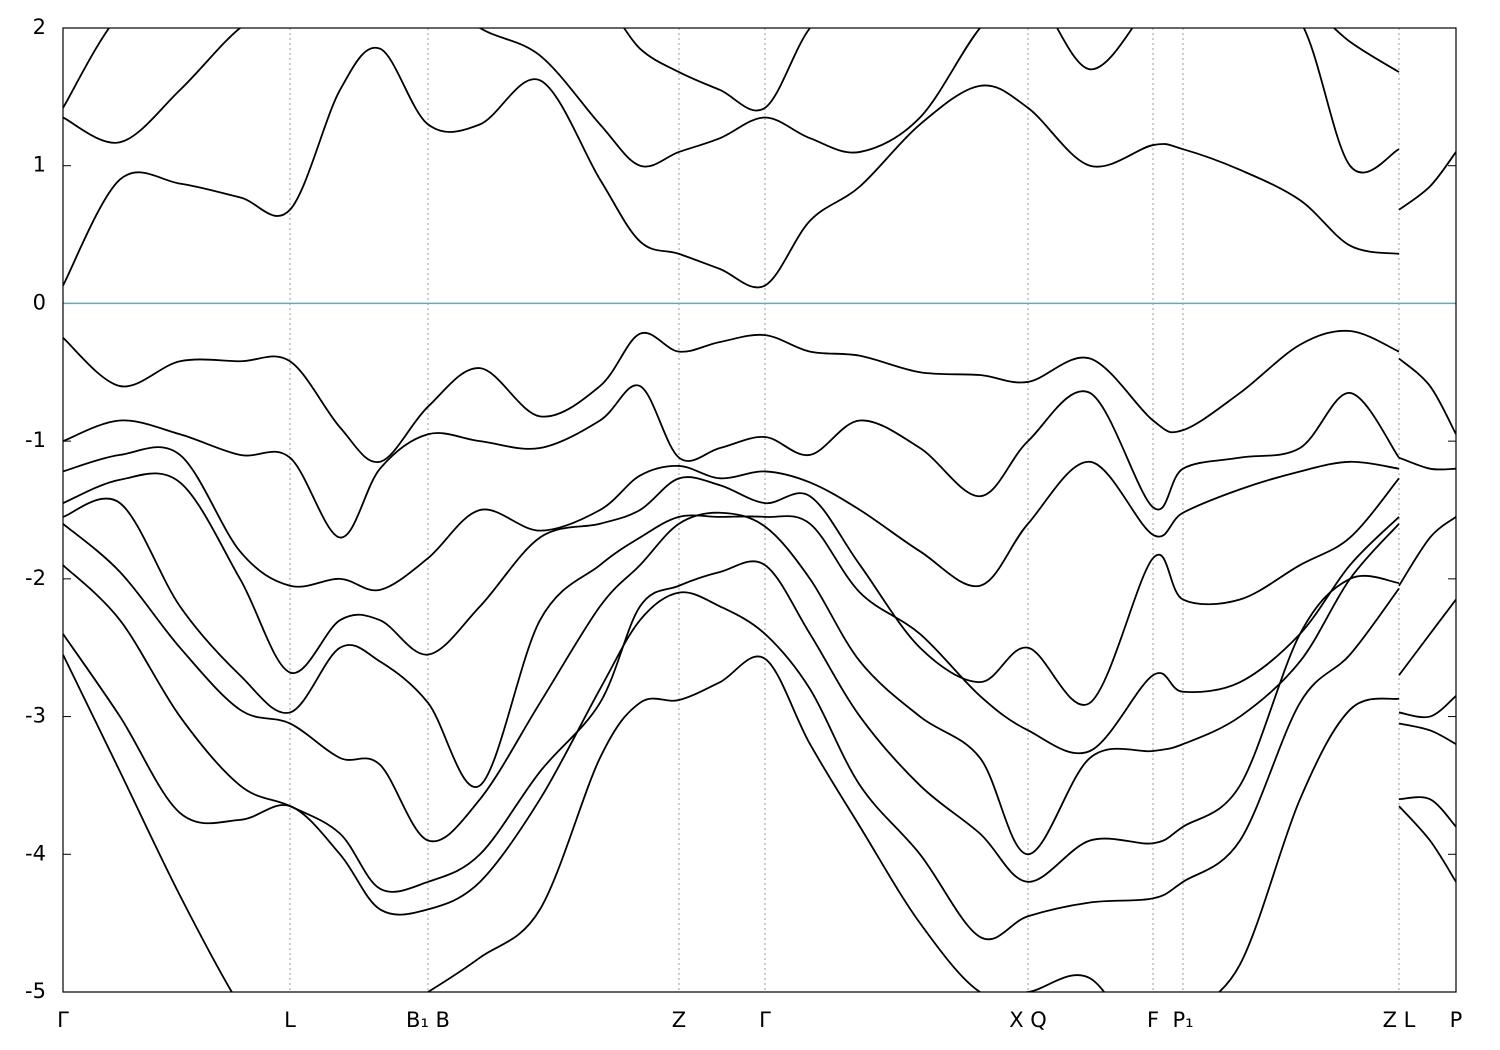 This screenshot has height=1050, width=1500. I want to click on y-tick-label: -5, so click(35, 991).